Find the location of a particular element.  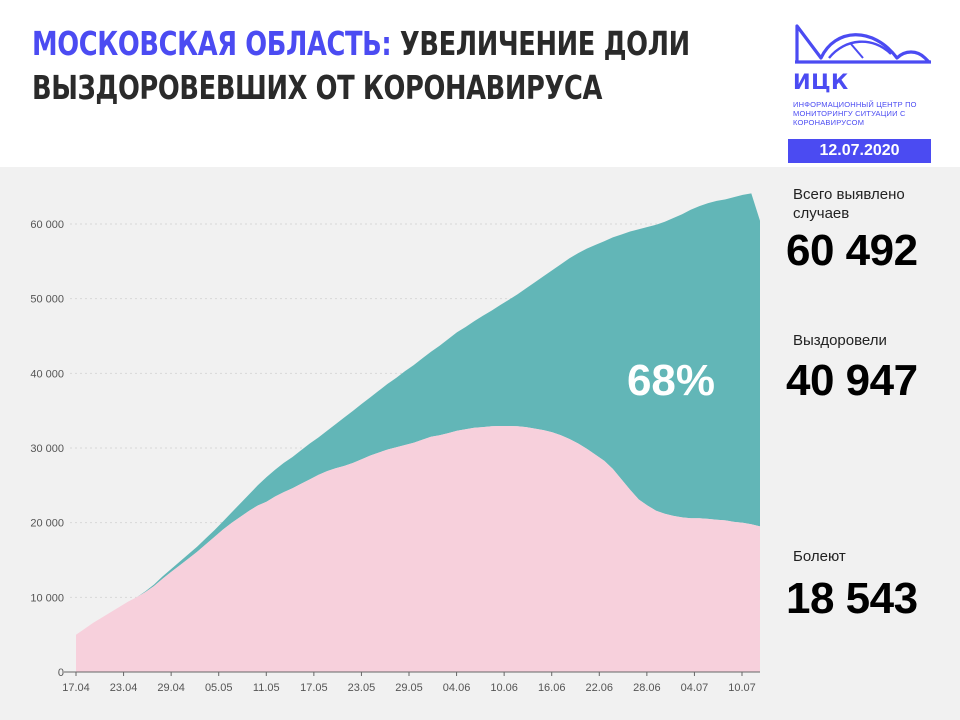

title-region: МОСКОВСКАЯ ОБЛАСТЬ: is located at coordinates (212, 43).